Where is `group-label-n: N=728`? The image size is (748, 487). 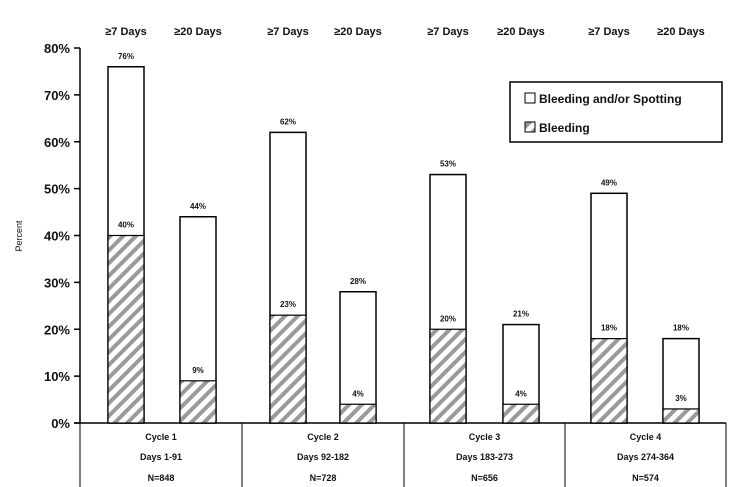 group-label-n: N=728 is located at coordinates (323, 478).